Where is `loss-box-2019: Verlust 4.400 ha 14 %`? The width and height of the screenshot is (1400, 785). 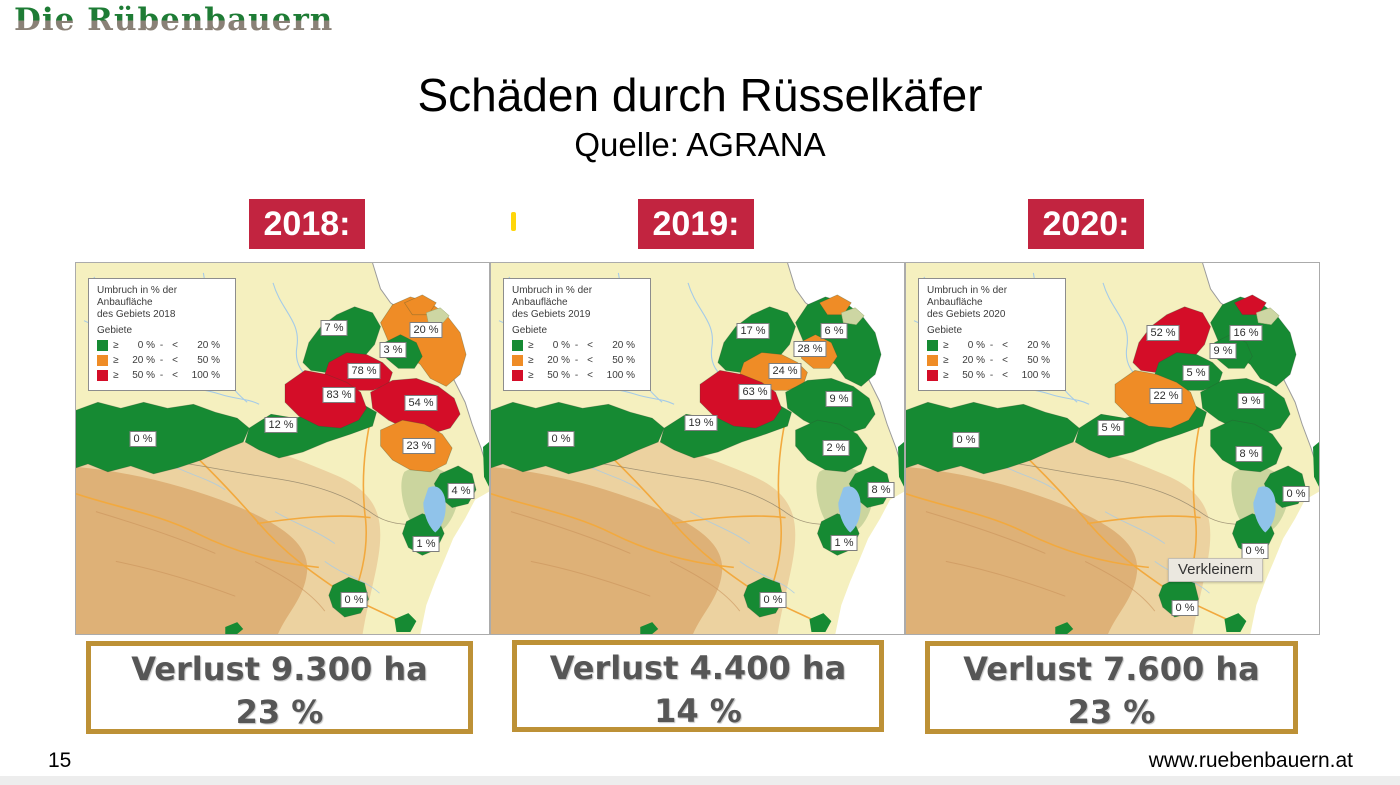
loss-box-2019: Verlust 4.400 ha 14 % is located at coordinates (698, 686).